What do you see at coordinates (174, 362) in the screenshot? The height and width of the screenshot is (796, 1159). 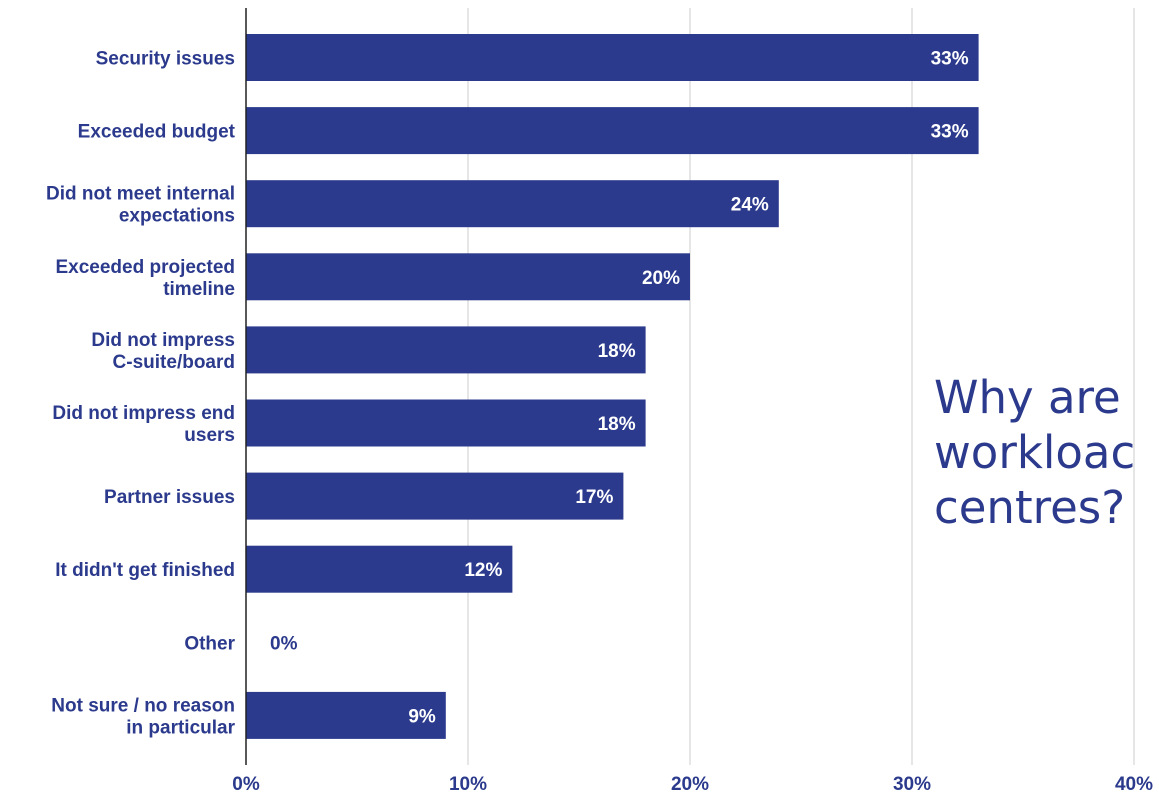 I see `category-label: C-suite/board` at bounding box center [174, 362].